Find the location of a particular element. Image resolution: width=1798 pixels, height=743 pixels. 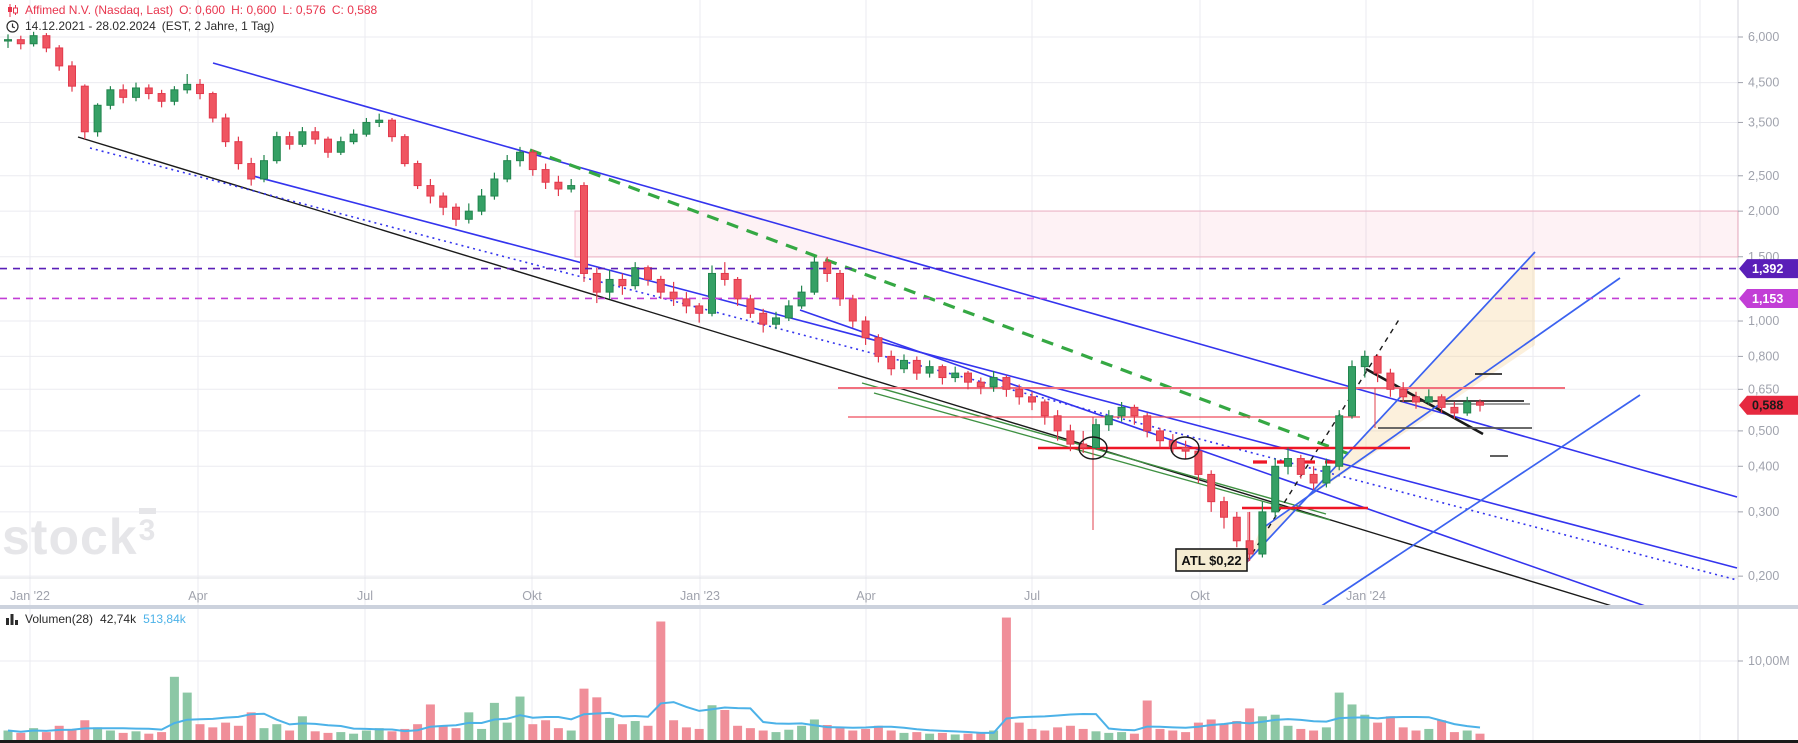

time-axis-label: Jan '24 is located at coordinates (1366, 596).